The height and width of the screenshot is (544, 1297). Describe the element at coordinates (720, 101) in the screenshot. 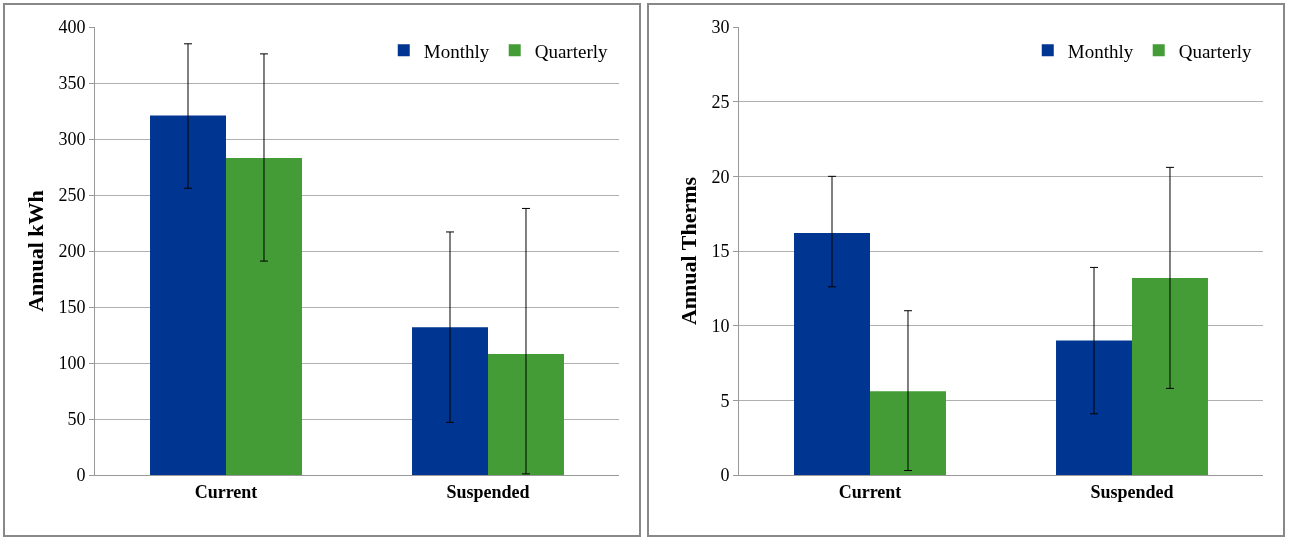

I see `y-tick-label: 25` at that location.